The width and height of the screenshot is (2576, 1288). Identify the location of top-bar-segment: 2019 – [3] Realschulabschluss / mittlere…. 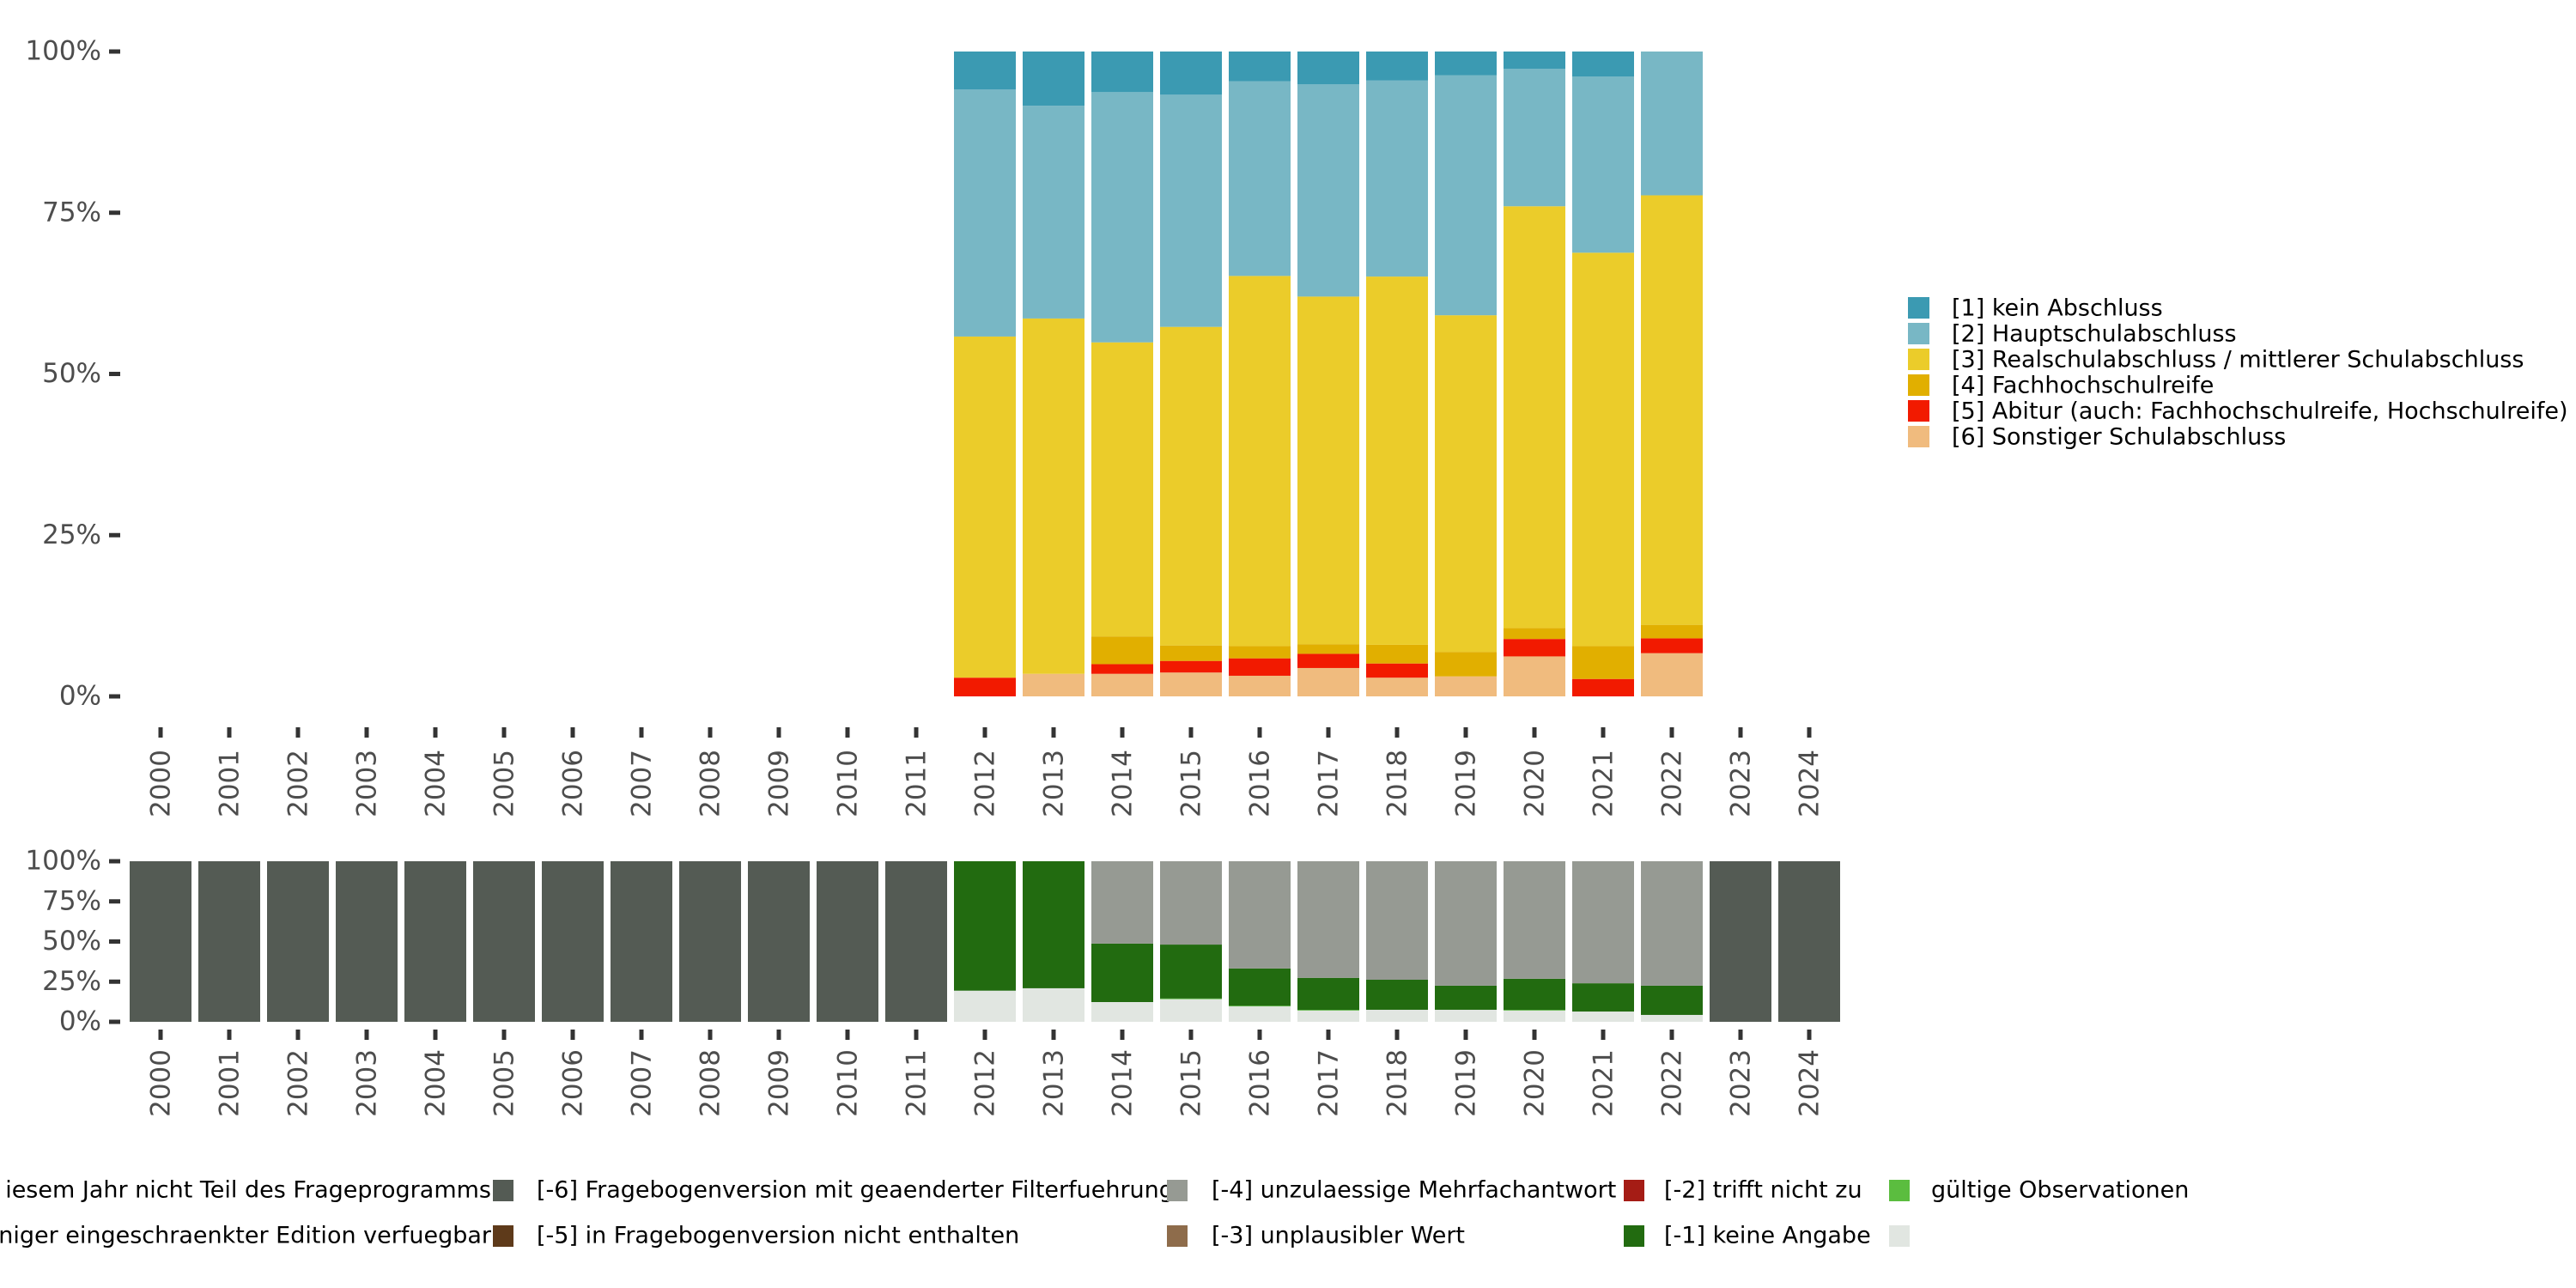
(1466, 484).